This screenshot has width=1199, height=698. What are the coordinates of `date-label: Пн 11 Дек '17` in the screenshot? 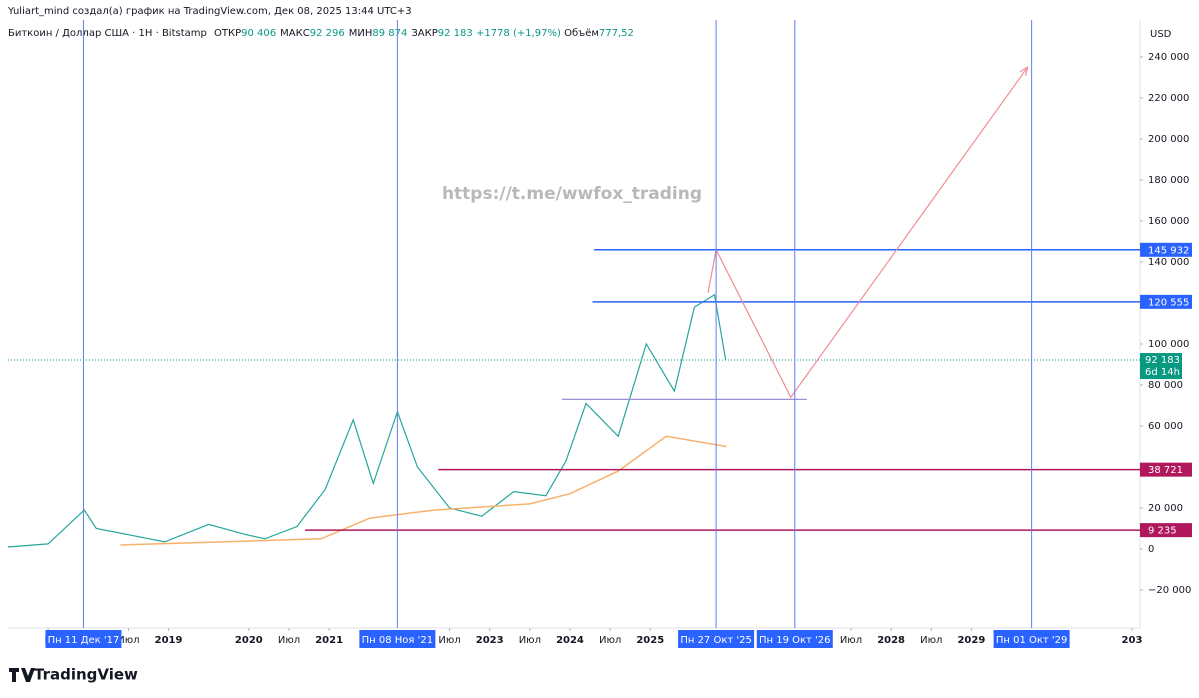 It's located at (84, 640).